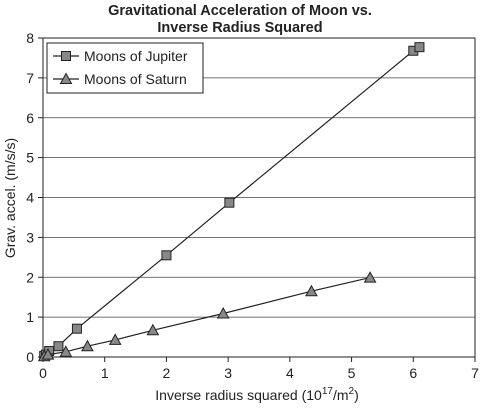 The height and width of the screenshot is (411, 481). I want to click on y-tick-label-7: 7, so click(30, 78).